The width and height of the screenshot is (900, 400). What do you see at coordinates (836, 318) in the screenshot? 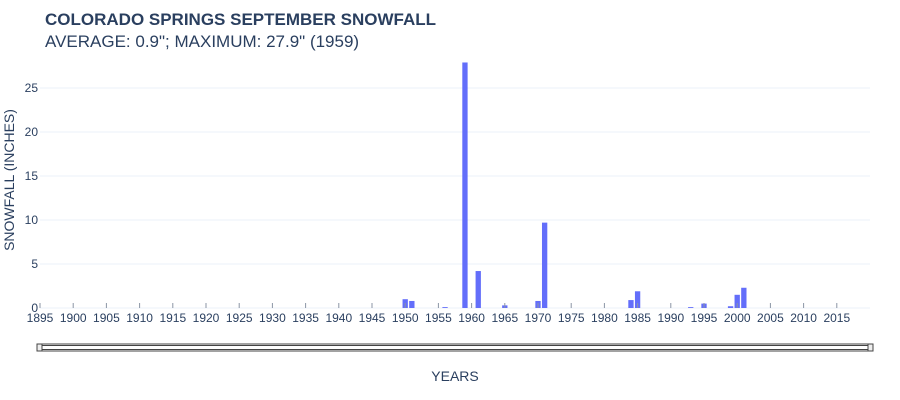
I see `x-tick-label: 2015` at bounding box center [836, 318].